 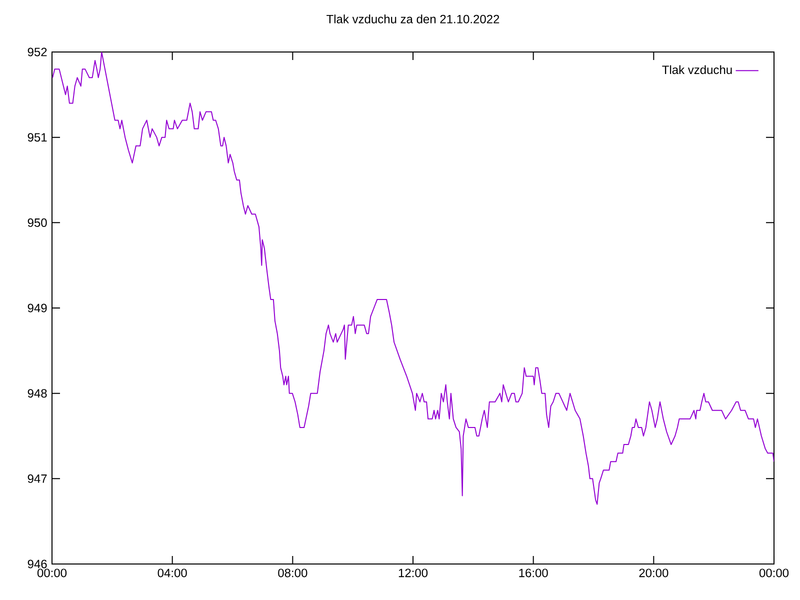 What do you see at coordinates (37, 222) in the screenshot?
I see `y-tick-label: 950` at bounding box center [37, 222].